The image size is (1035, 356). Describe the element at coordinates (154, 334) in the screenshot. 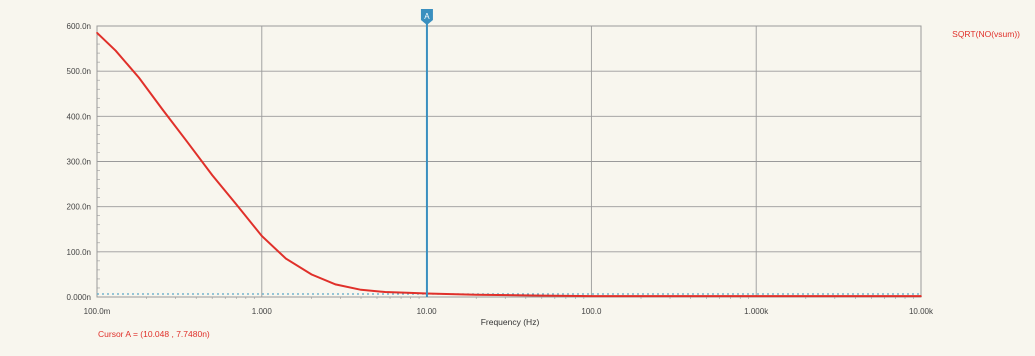

I see `cursor-readout: Cursor A = (10.048 , 7.7480n)` at that location.